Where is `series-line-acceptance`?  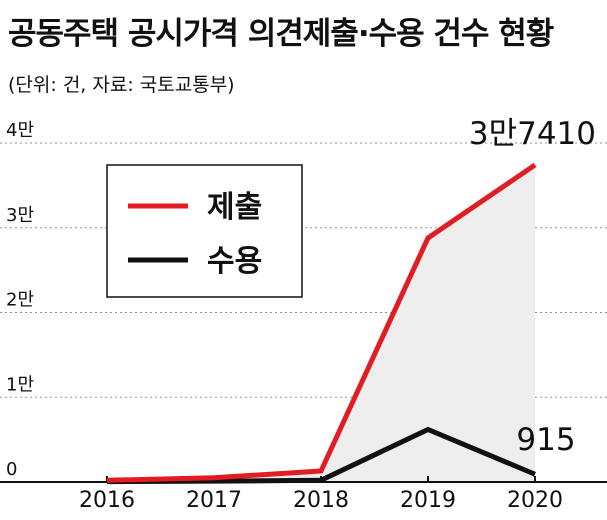 series-line-acceptance is located at coordinates (321, 455).